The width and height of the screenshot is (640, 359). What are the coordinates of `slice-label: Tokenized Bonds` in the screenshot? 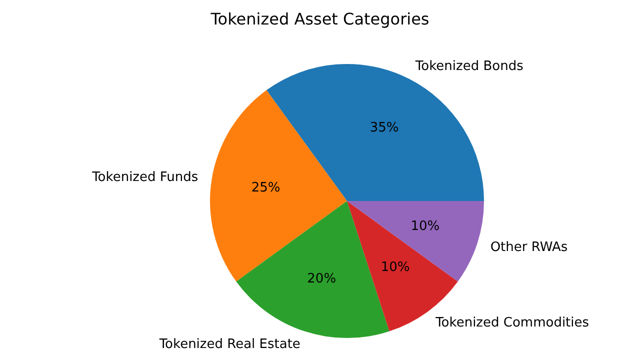 It's located at (469, 66).